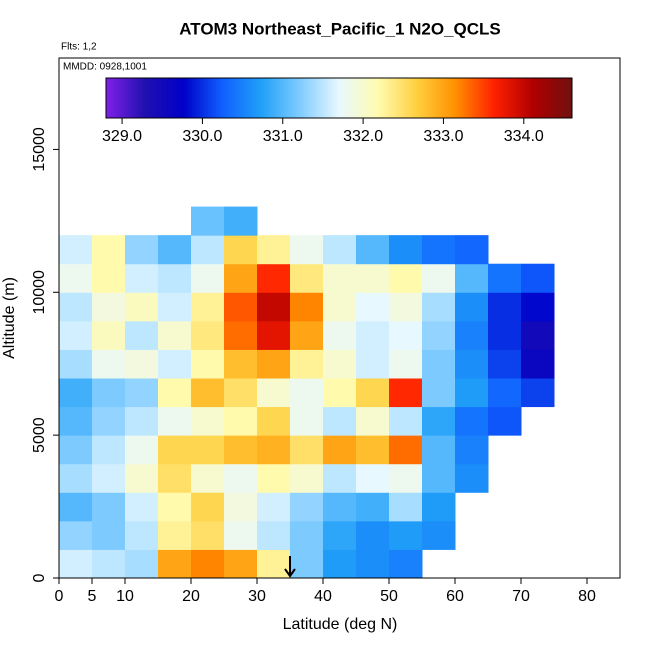 The image size is (650, 650). Describe the element at coordinates (257, 596) in the screenshot. I see `x-tick-label: 30` at that location.